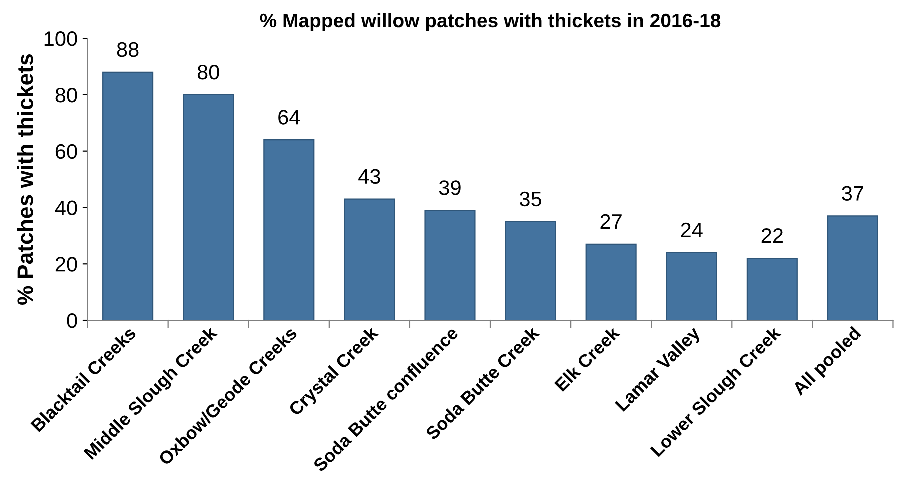  Describe the element at coordinates (128, 50) in the screenshot. I see `data-label: 88` at that location.